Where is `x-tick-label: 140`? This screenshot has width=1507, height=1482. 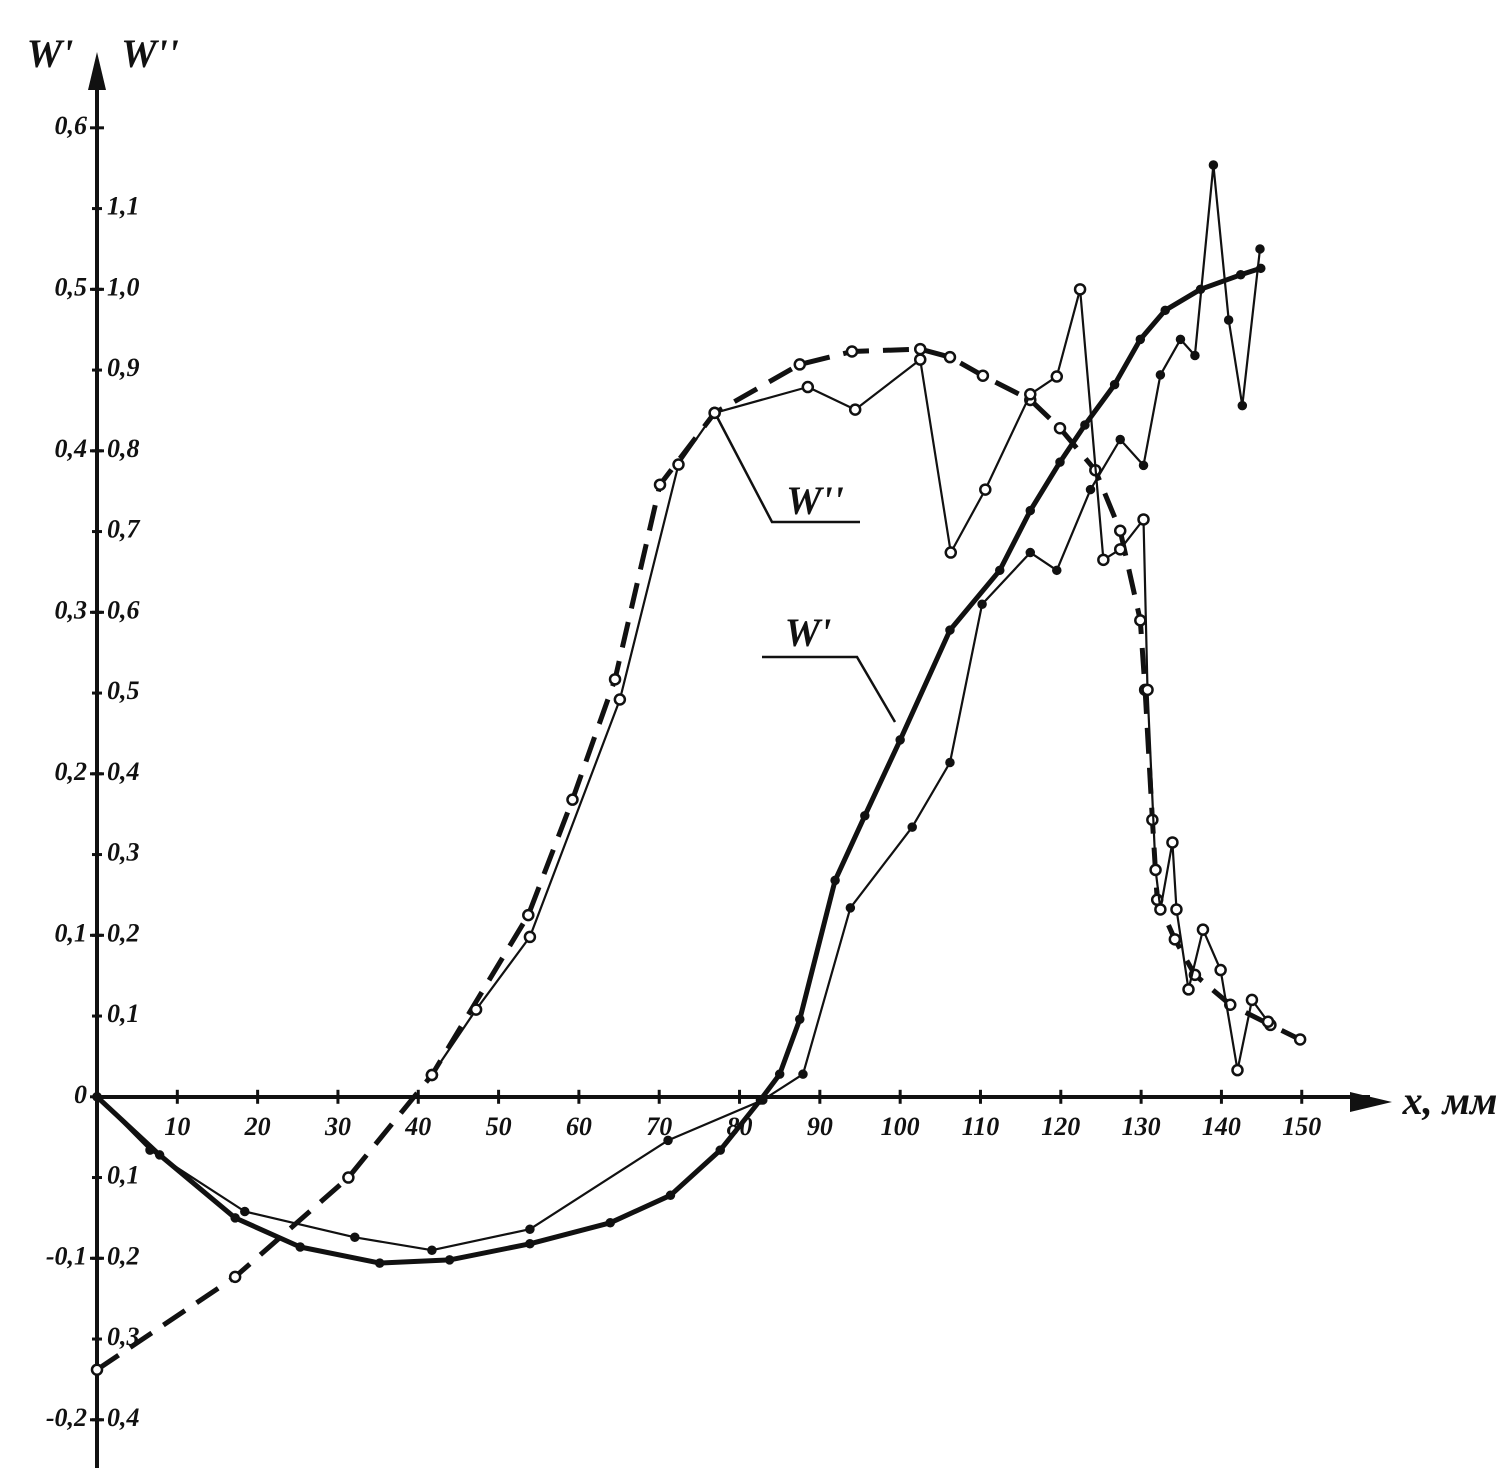
x-tick-label: 140 is located at coordinates (1221, 1126).